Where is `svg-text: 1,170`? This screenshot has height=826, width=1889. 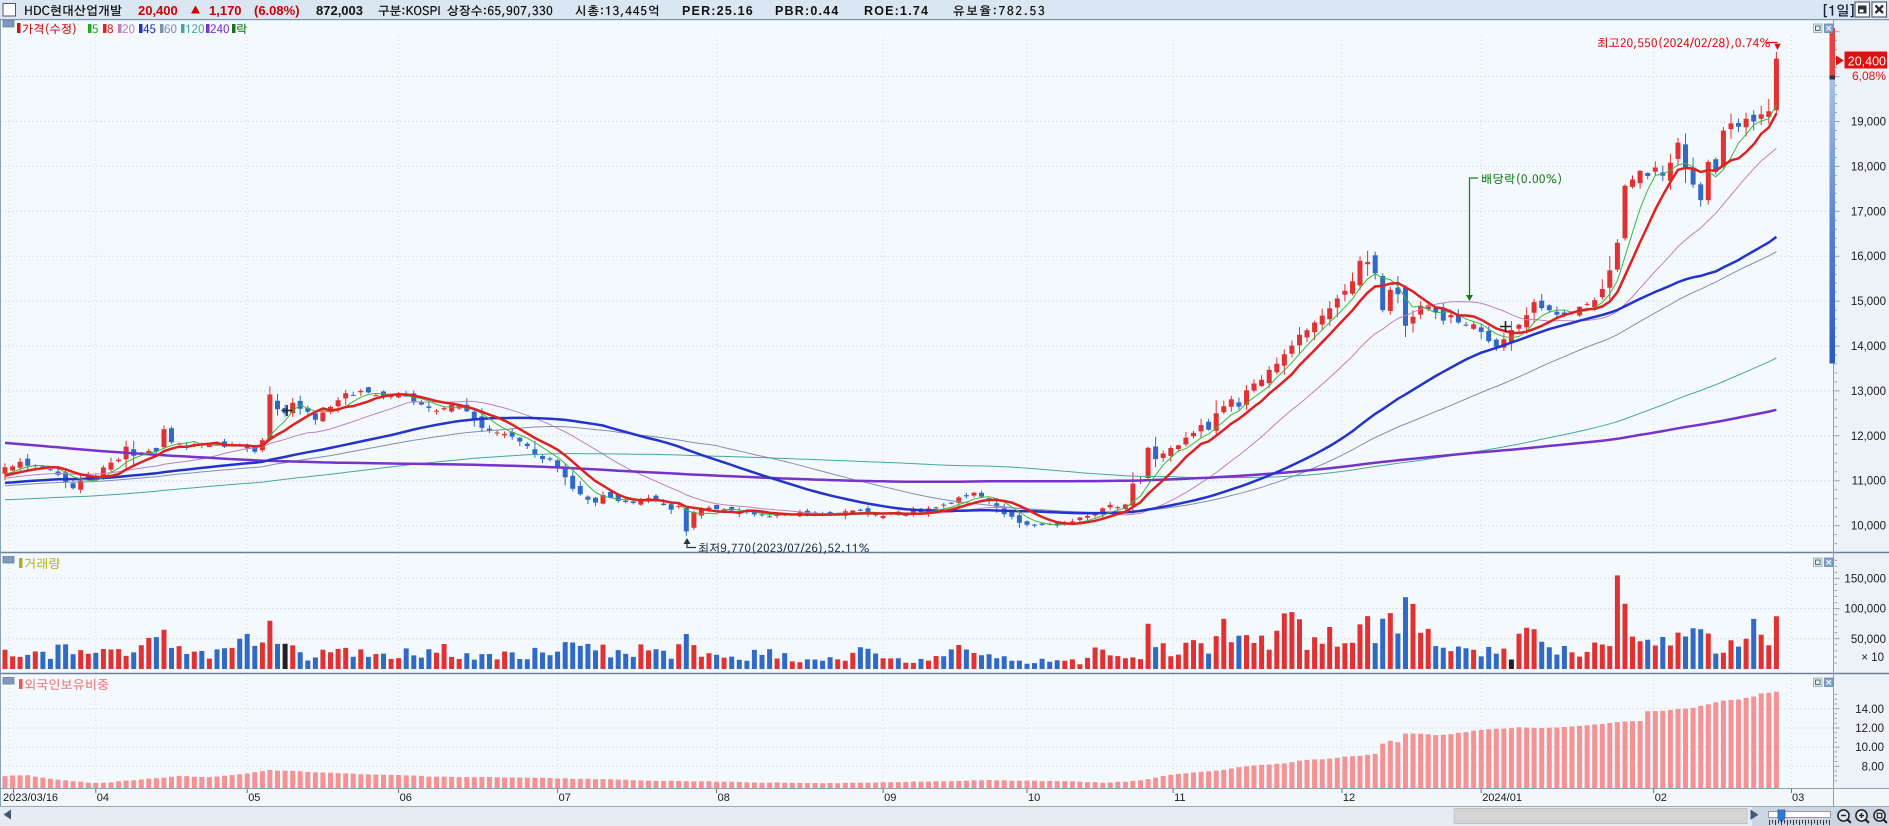
svg-text: 1,170 is located at coordinates (225, 10).